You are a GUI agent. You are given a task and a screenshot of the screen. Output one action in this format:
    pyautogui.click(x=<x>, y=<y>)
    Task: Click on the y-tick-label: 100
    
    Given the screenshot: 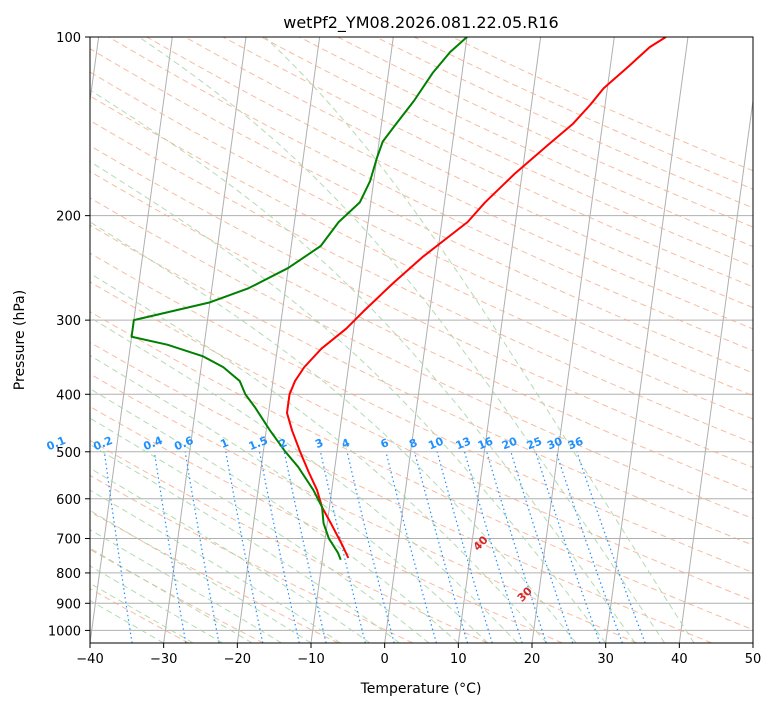 What is the action you would take?
    pyautogui.click(x=68, y=38)
    